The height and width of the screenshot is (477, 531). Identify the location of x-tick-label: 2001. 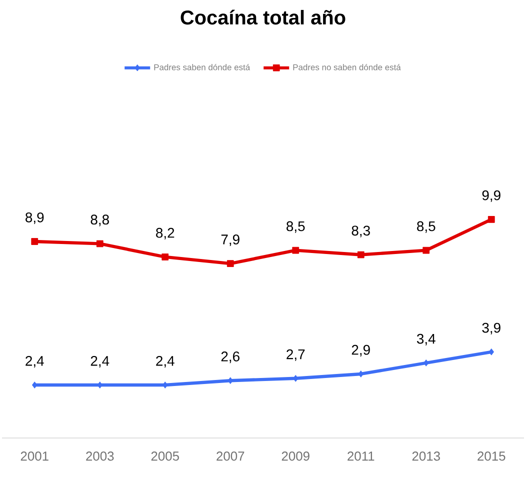
(34, 456).